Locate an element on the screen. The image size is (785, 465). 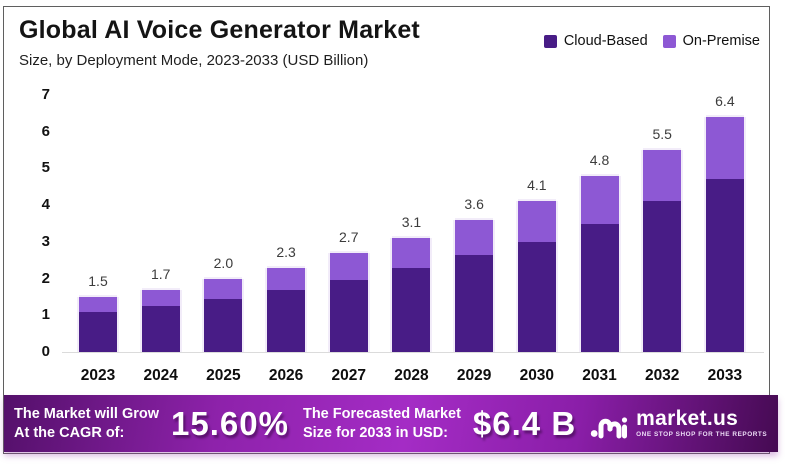
bar-column-2031: 4.8 2031 is located at coordinates (599, 239).